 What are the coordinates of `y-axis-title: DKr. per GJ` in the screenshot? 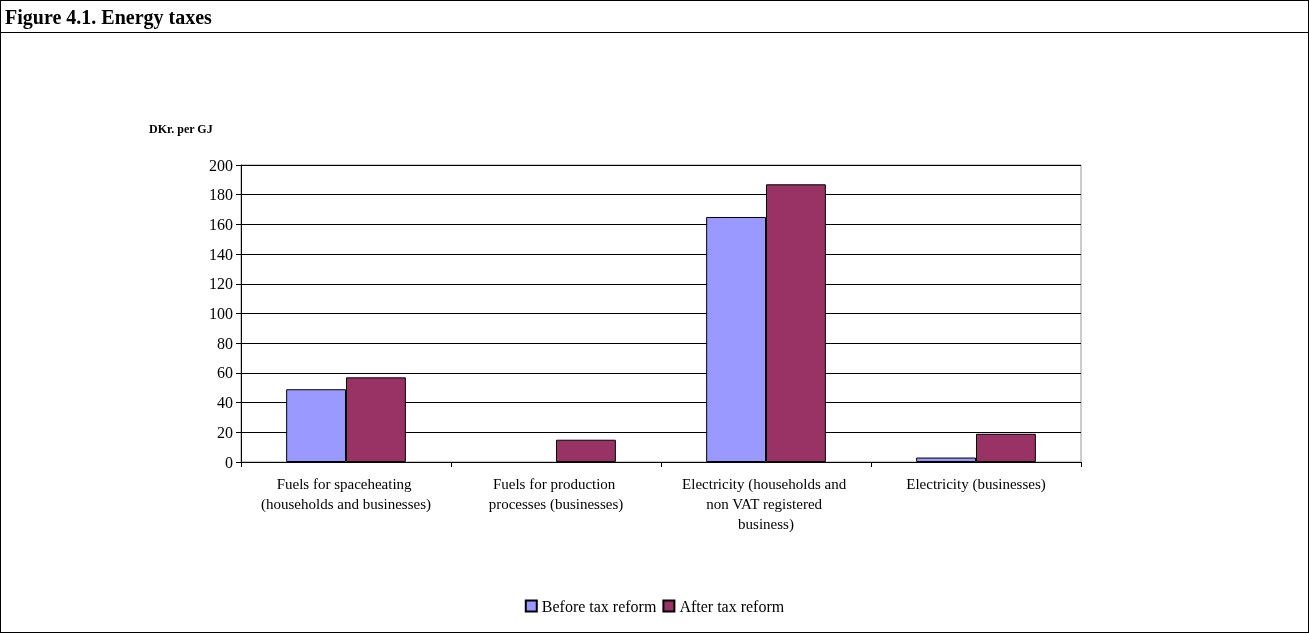 It's located at (181, 129).